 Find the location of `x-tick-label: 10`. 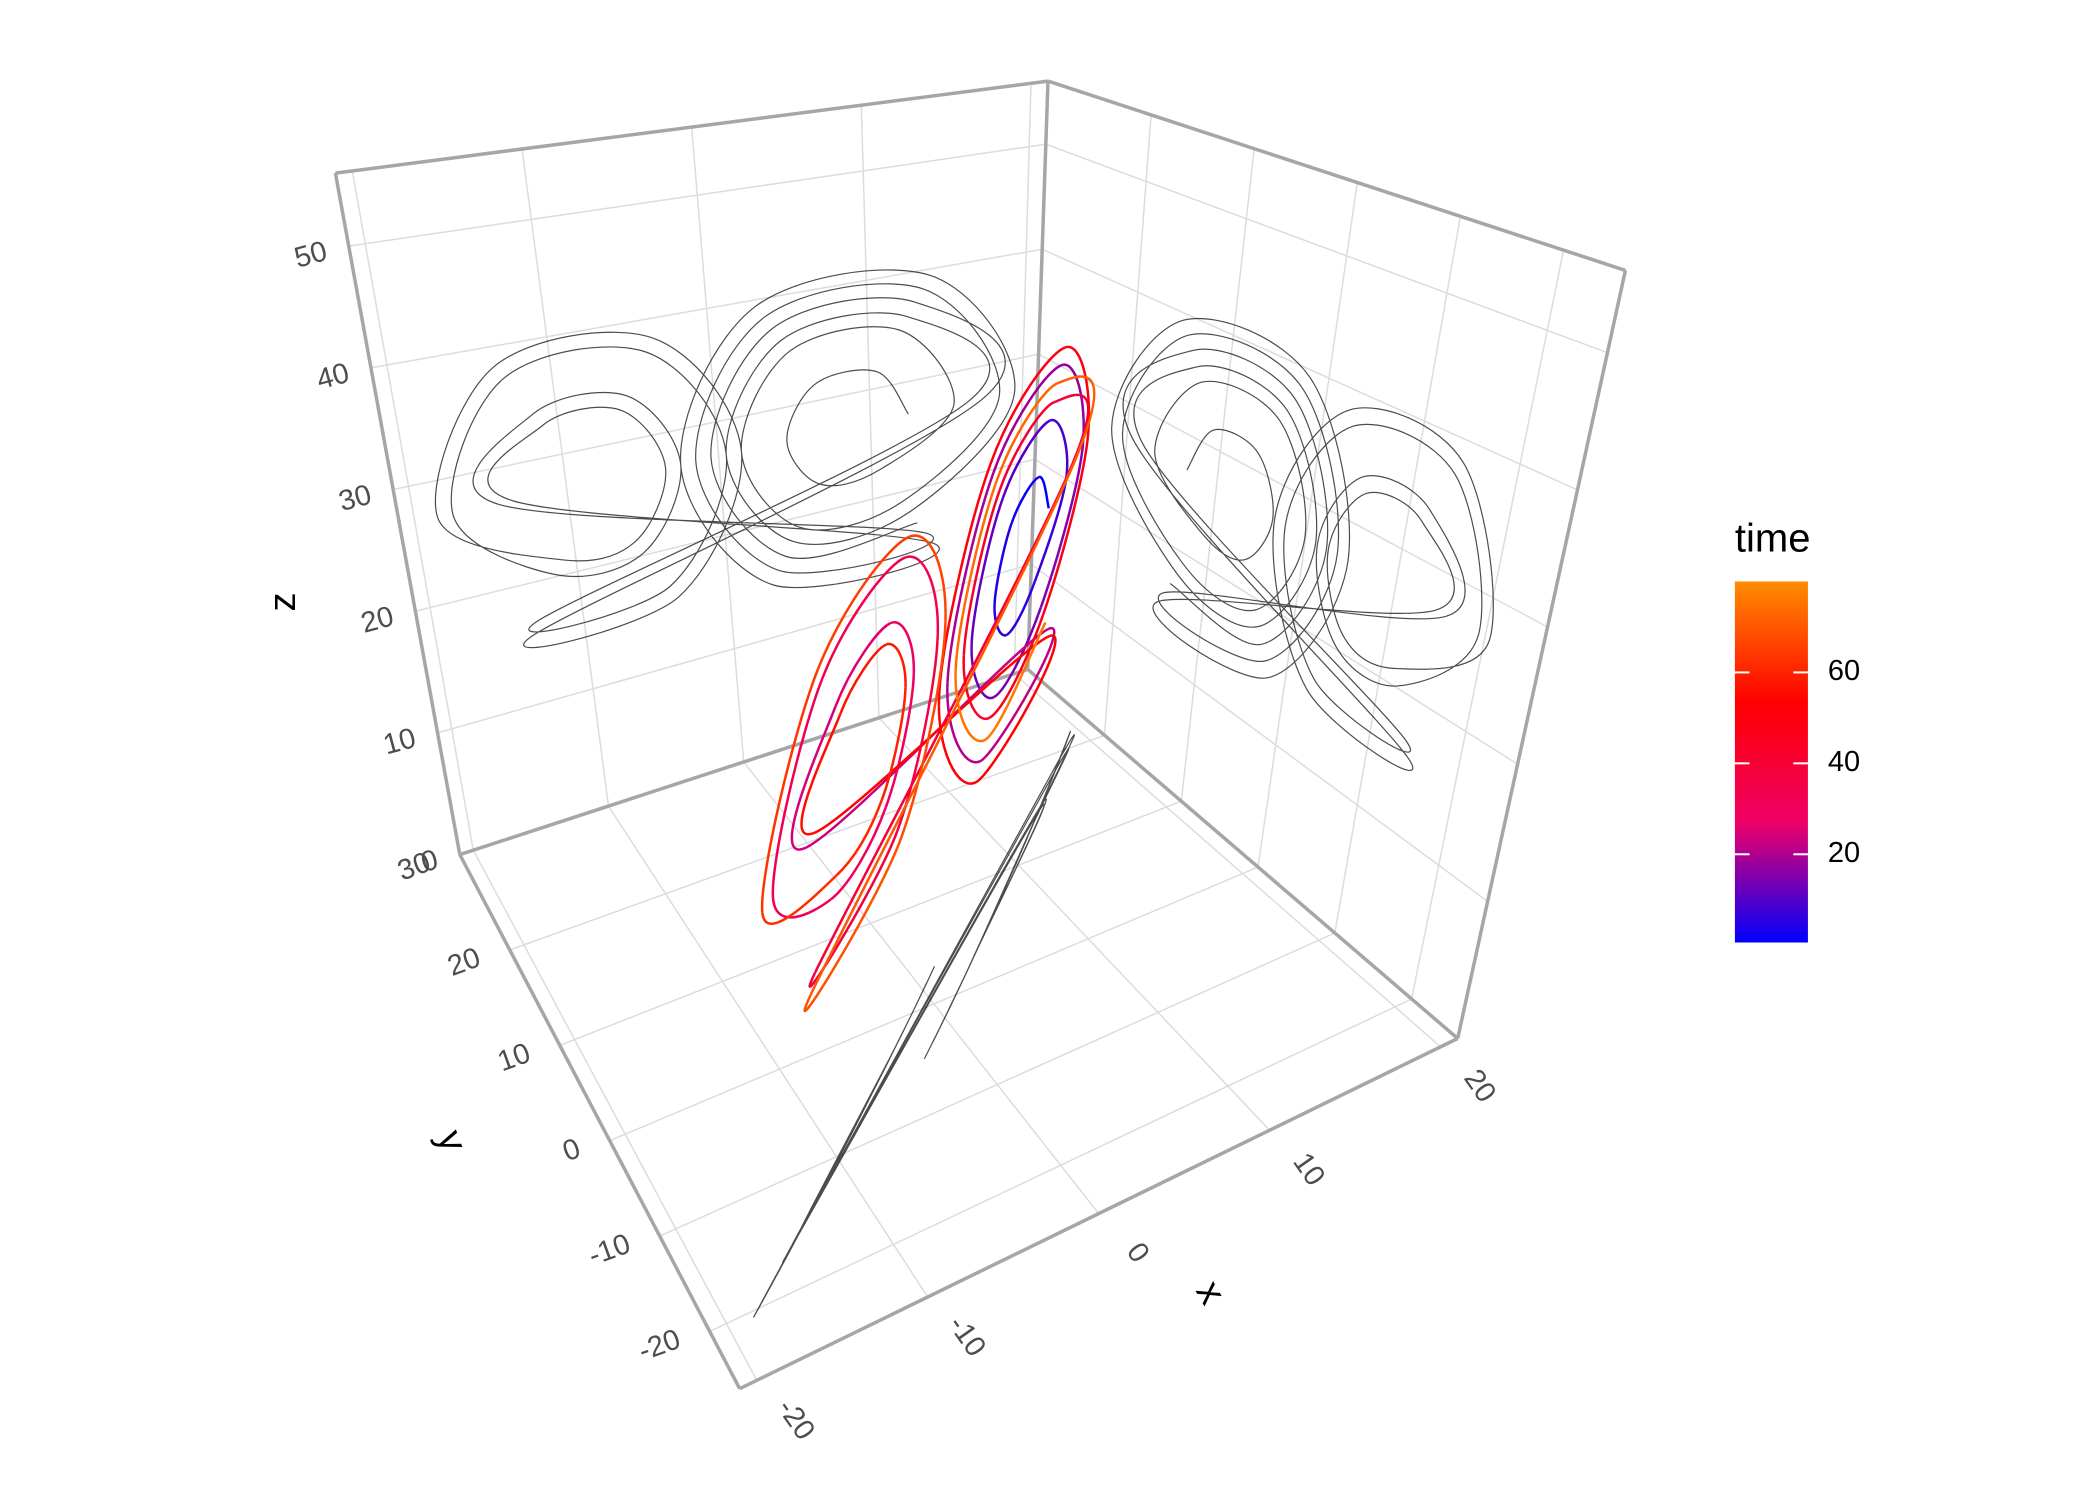

x-tick-label: 10 is located at coordinates (1308, 1169).